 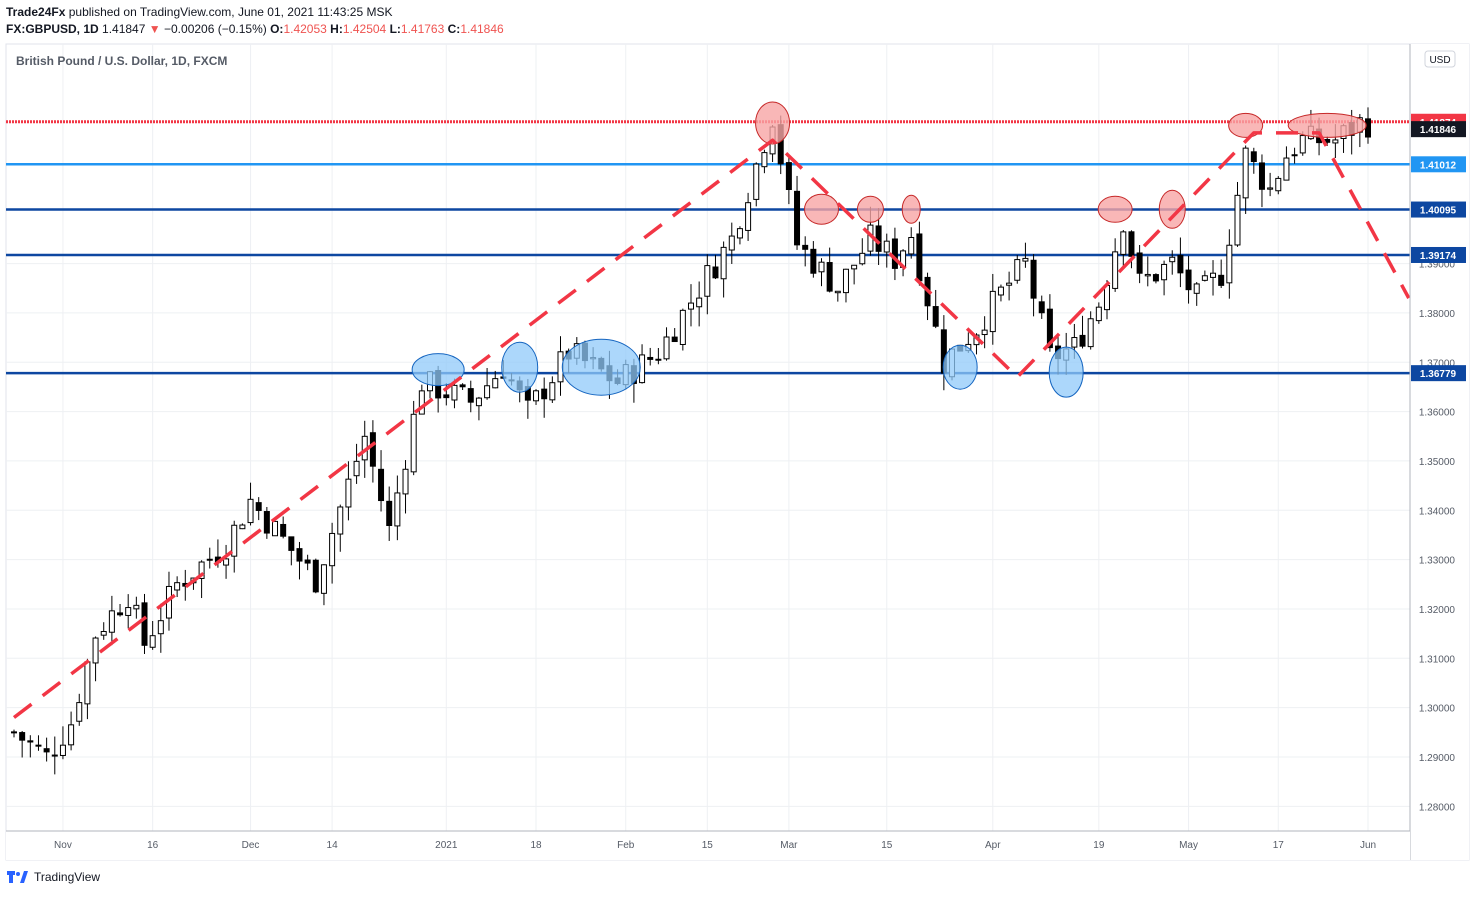 What do you see at coordinates (364, 29) in the screenshot?
I see `high-value: 1.42504` at bounding box center [364, 29].